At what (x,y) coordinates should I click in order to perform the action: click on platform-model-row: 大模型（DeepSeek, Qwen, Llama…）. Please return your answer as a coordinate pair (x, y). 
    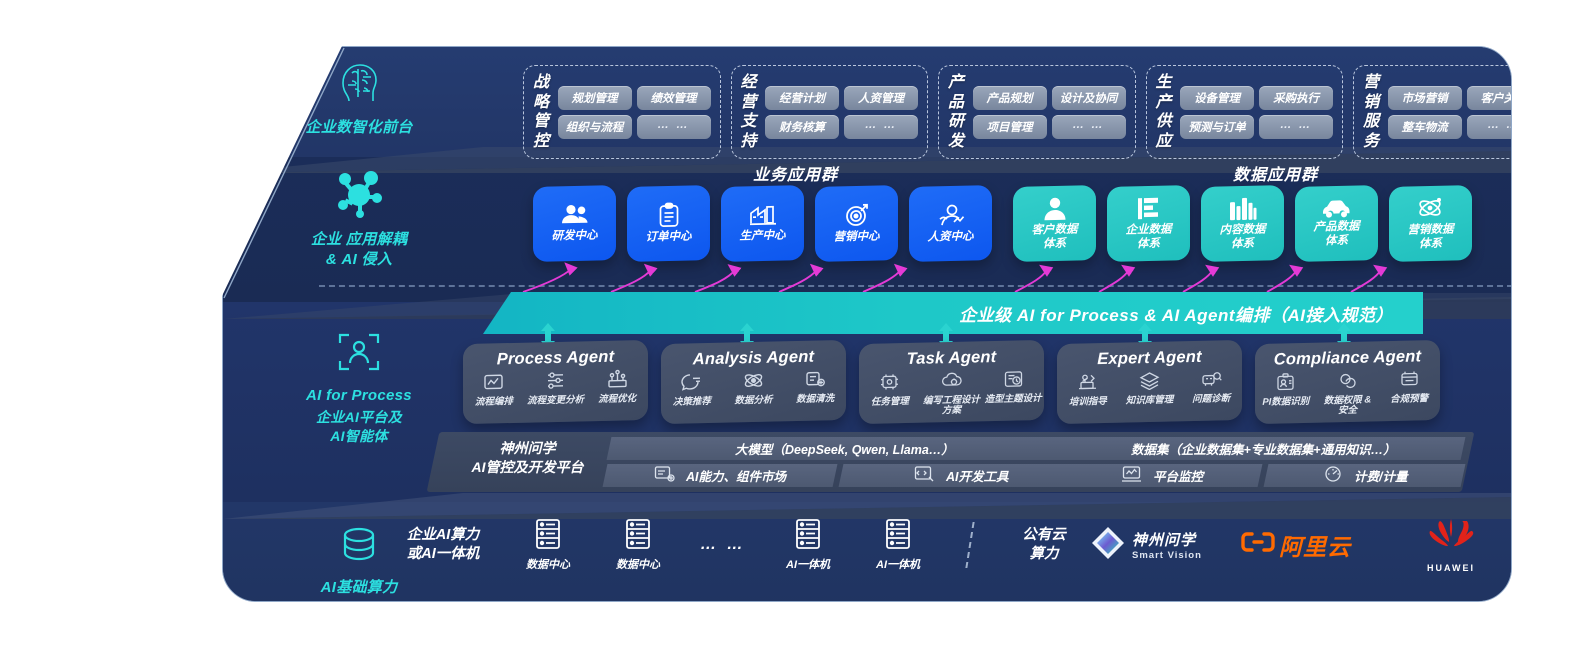
    Looking at the image, I should click on (844, 448).